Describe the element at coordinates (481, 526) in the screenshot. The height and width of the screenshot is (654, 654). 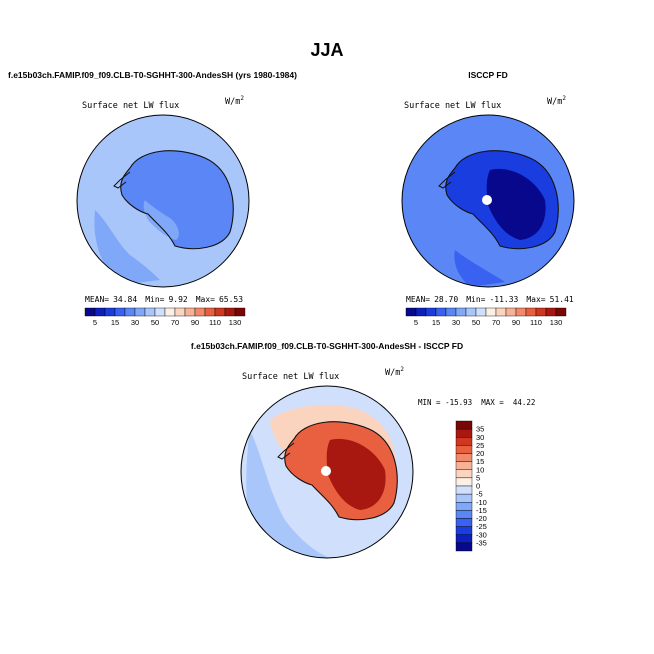
I see `colorbar-tick-label: -25` at that location.